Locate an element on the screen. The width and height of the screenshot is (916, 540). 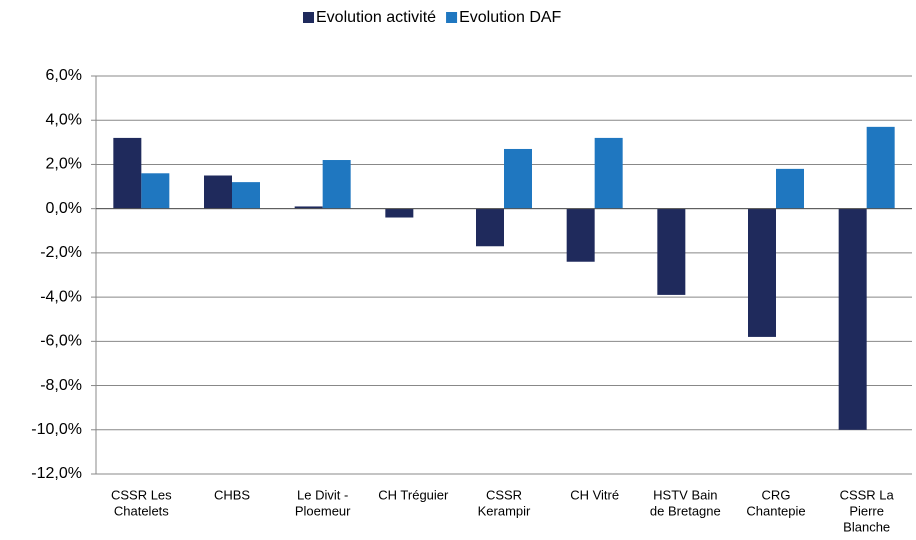
legend-label: Evolution activité is located at coordinates (376, 17).